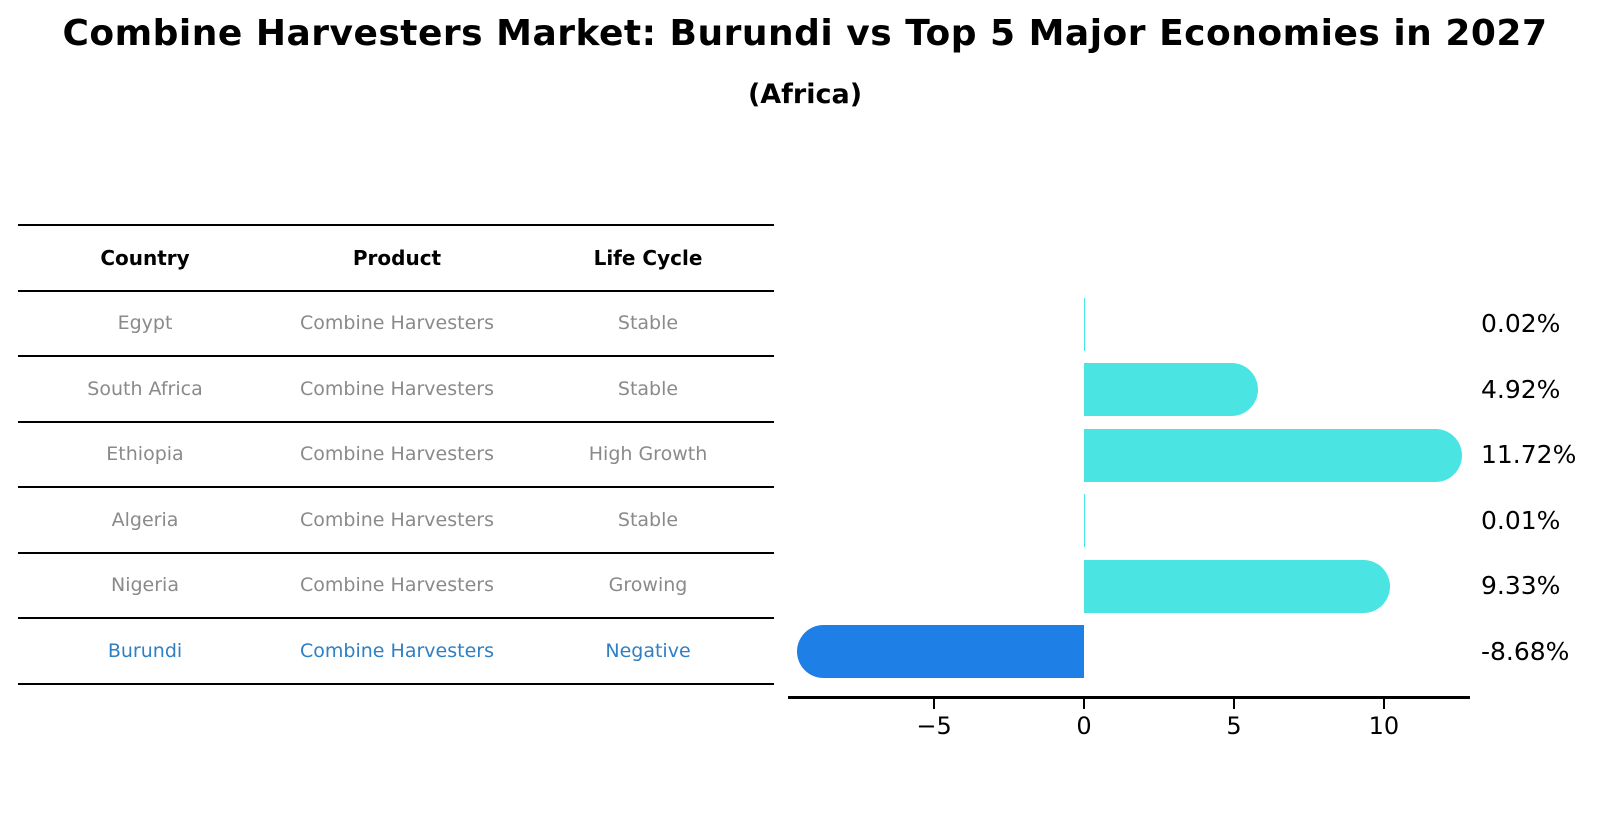 The width and height of the screenshot is (1610, 823). What do you see at coordinates (145, 650) in the screenshot?
I see `cell-country: Burundi` at bounding box center [145, 650].